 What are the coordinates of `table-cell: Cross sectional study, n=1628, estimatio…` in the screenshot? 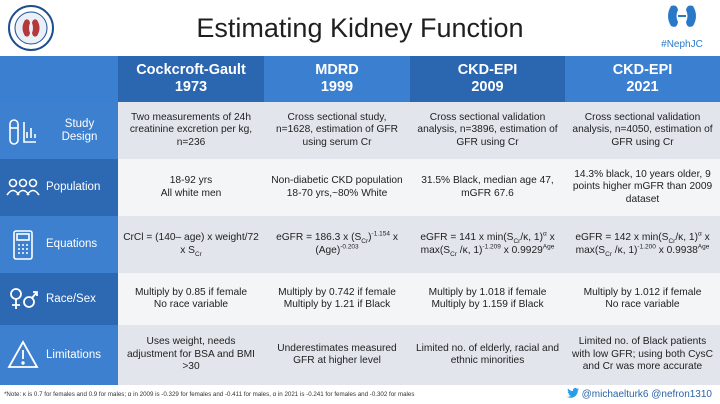 It's located at (337, 130).